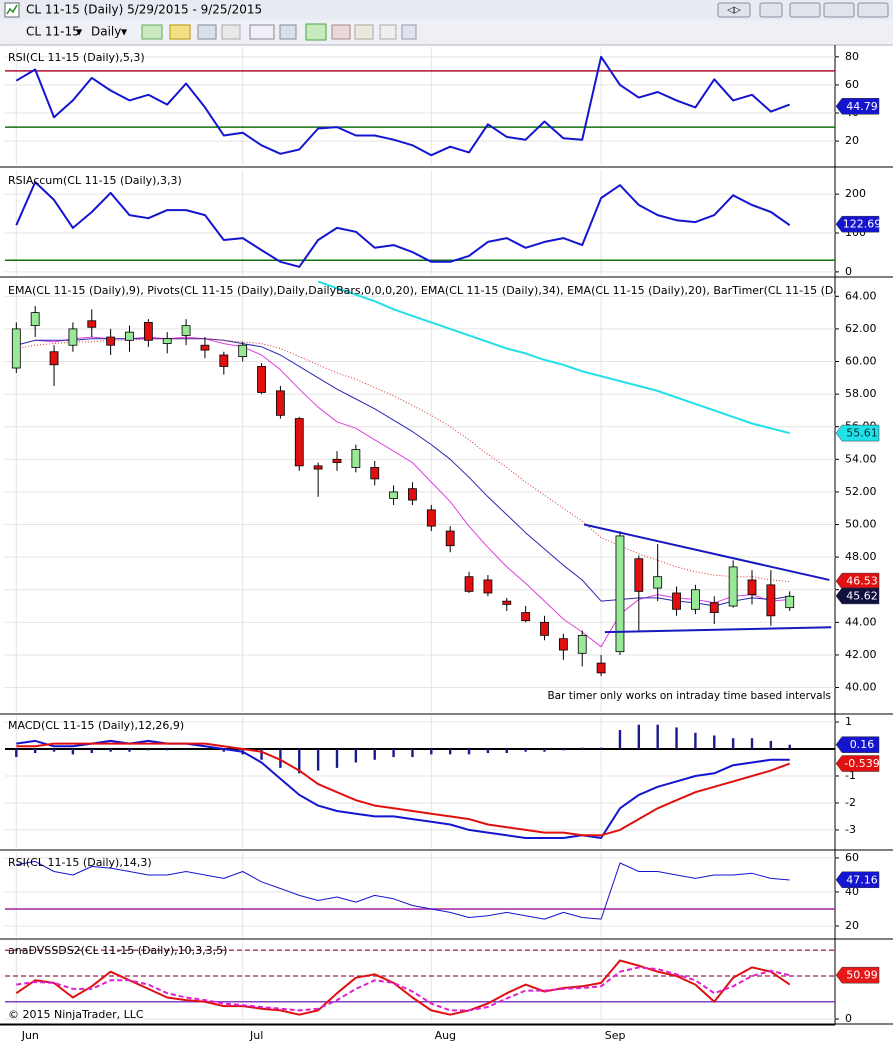 The image size is (893, 1052). I want to click on maximize-button, so click(839, 10).